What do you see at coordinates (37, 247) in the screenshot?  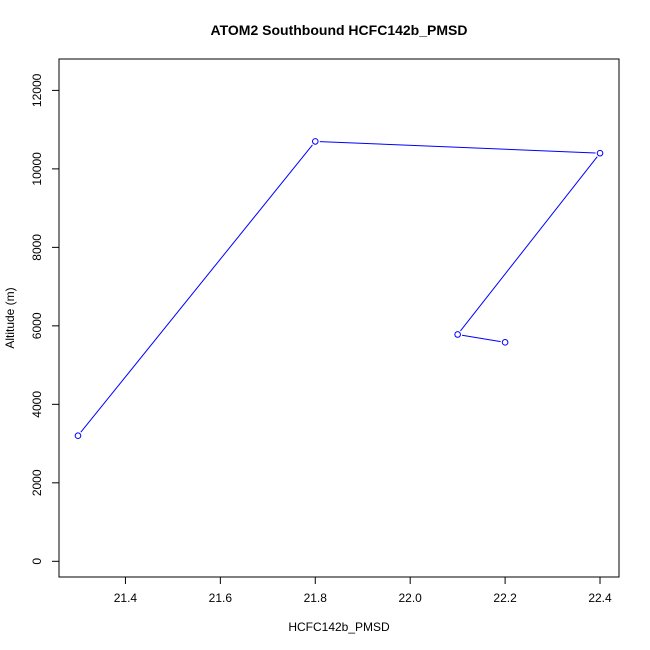 I see `y-tick-label: 8000` at bounding box center [37, 247].